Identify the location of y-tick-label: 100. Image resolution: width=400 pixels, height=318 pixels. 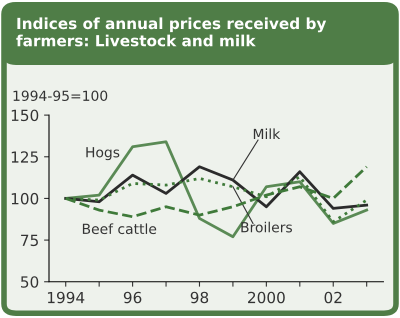
(25, 198).